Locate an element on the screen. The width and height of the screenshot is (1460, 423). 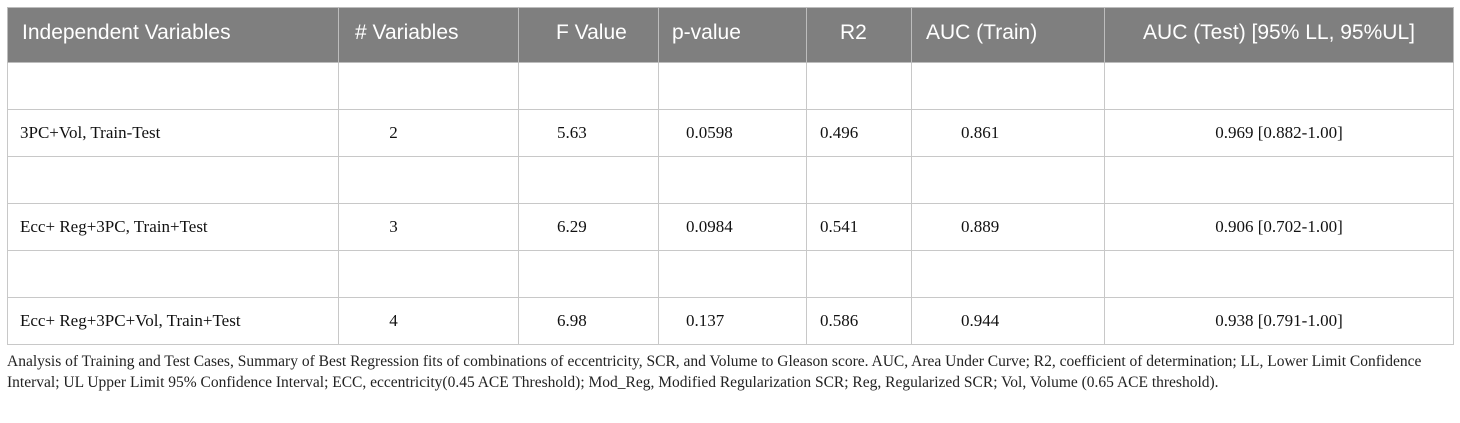
cell-r2: 0.541 is located at coordinates (859, 227).